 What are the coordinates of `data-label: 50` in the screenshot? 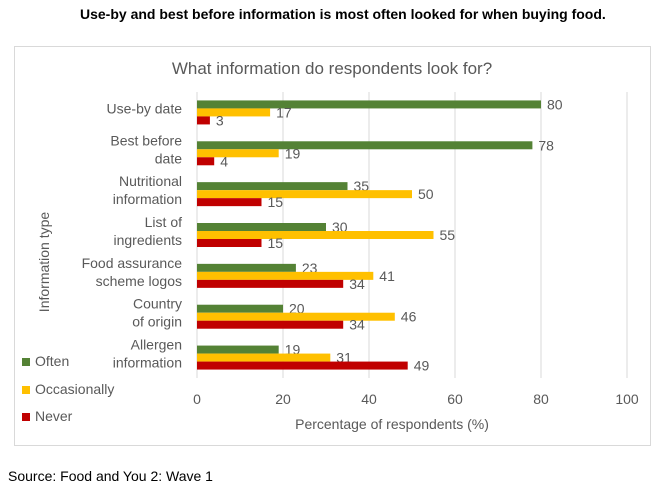 It's located at (426, 194).